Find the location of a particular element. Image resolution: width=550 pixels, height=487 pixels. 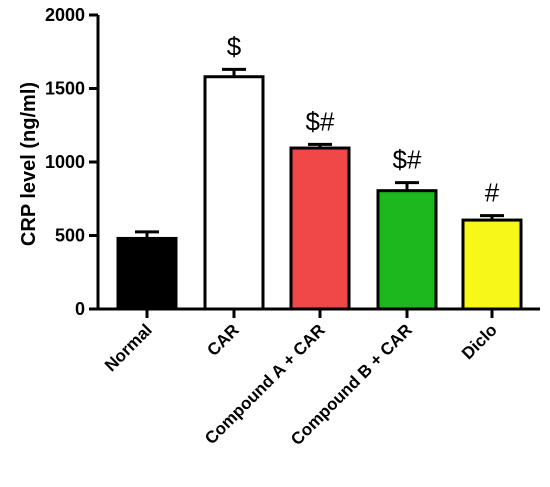

x-tick-label: CAR is located at coordinates (222, 339).